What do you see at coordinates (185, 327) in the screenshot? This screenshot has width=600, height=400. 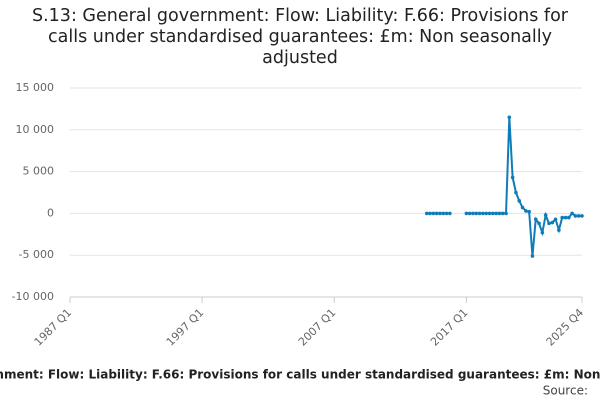 I see `x-tick-label: 1997 Q1` at bounding box center [185, 327].